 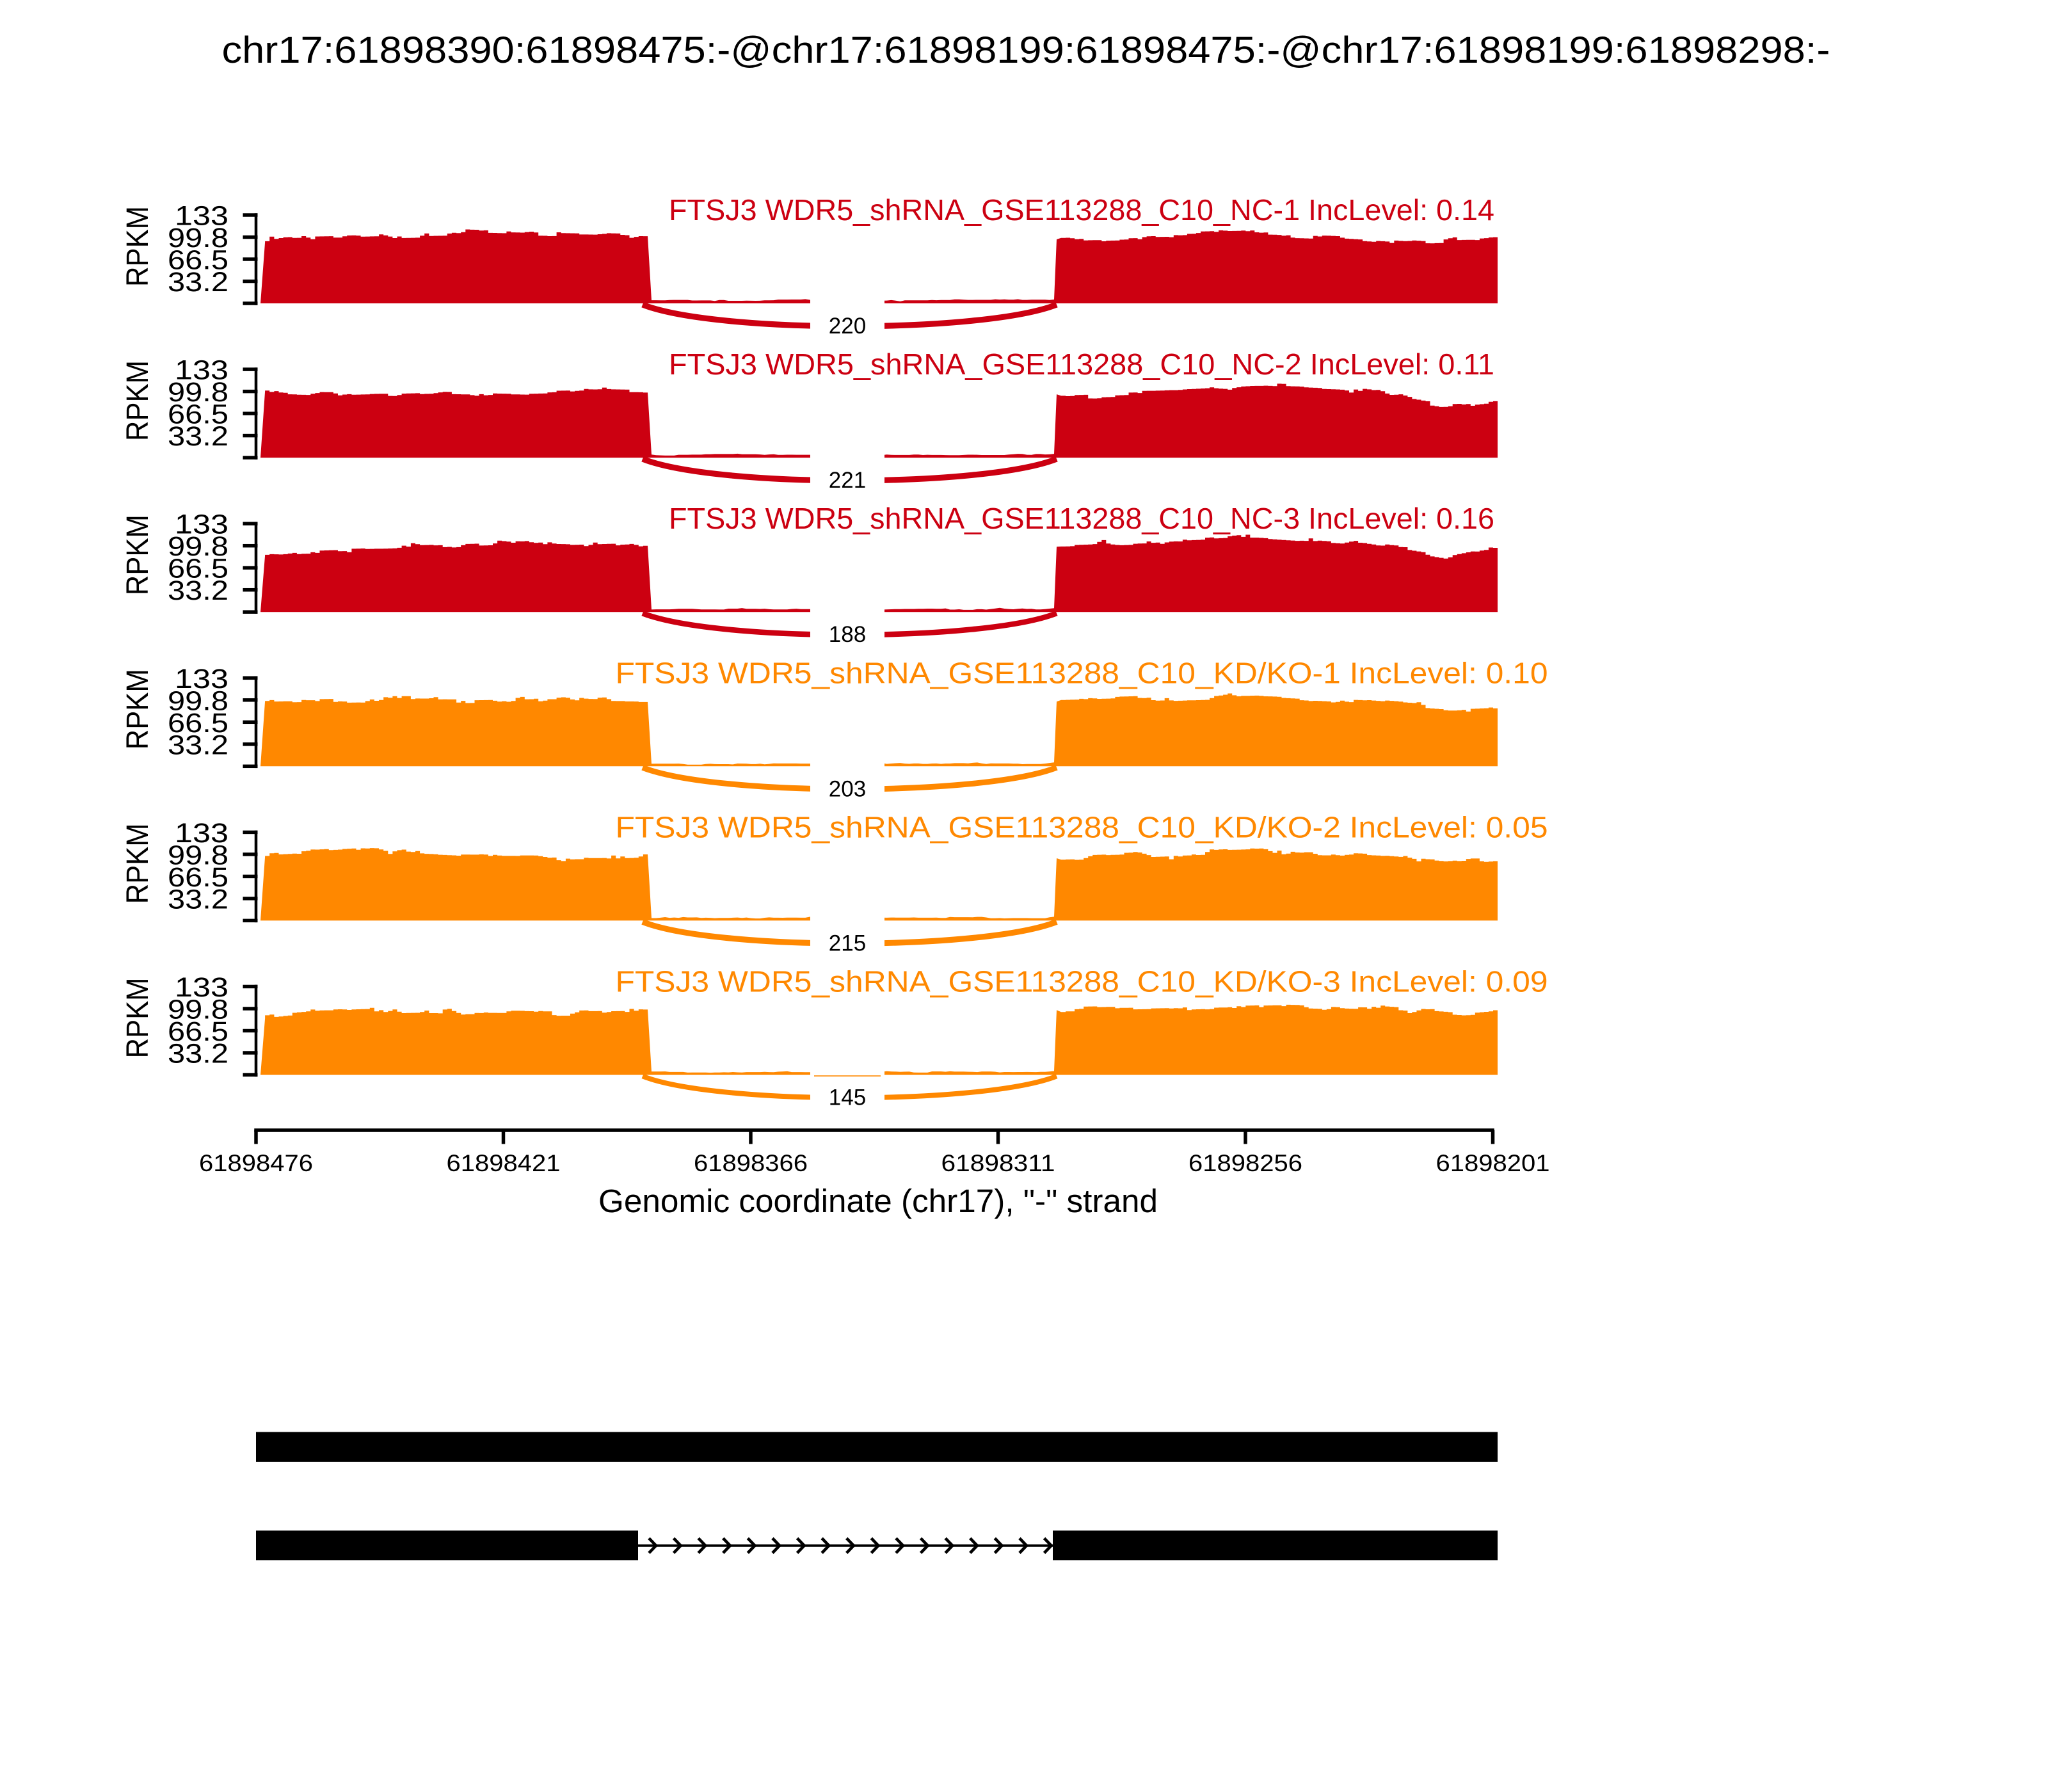 What do you see at coordinates (878, 1201) in the screenshot?
I see `svg-text:Genomic coordinate (chr17), "-: Genomic coordinate (chr17), "-" strand` at bounding box center [878, 1201].